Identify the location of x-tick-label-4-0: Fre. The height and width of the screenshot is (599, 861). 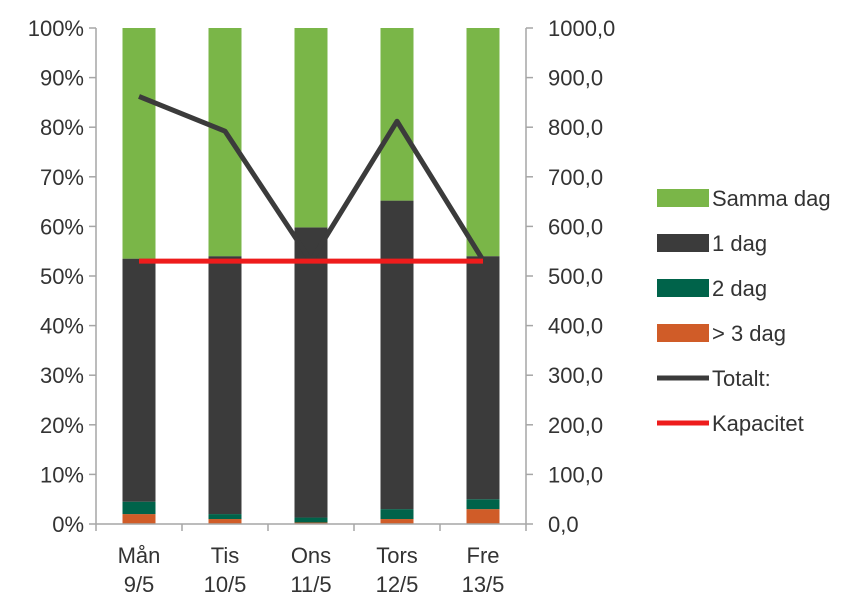
(483, 555).